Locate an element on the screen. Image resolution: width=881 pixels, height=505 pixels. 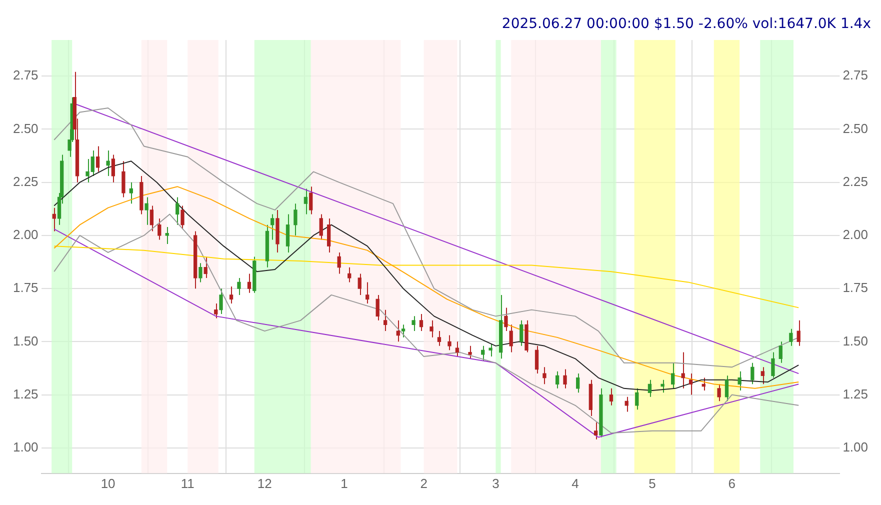
x-tick-label: 2 is located at coordinates (424, 483).